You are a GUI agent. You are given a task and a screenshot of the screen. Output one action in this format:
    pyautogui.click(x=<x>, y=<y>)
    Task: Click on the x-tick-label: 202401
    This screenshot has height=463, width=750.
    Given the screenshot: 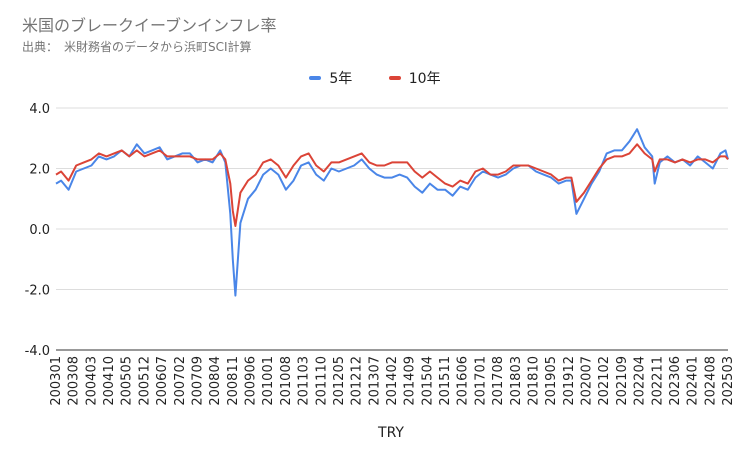 What is the action you would take?
    pyautogui.click(x=693, y=381)
    